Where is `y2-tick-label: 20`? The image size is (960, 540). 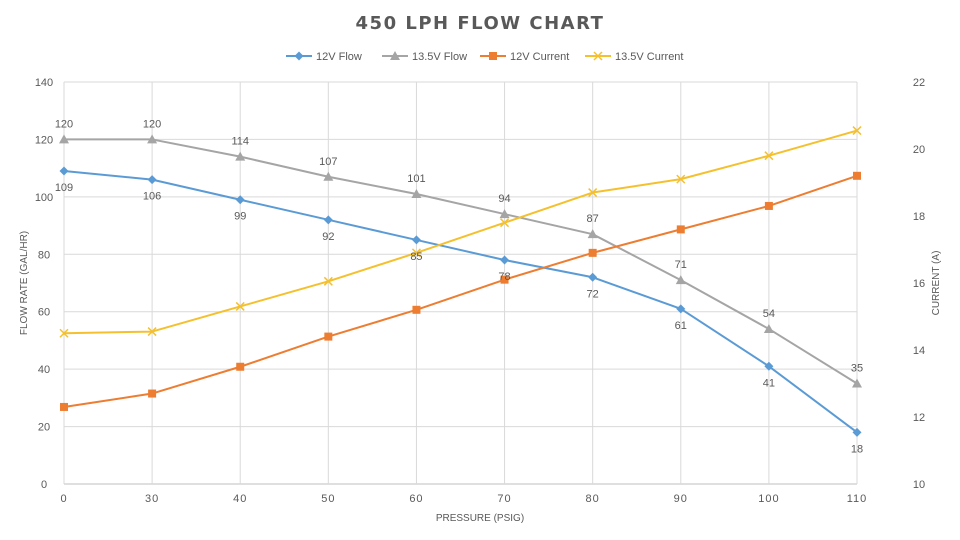
y2-tick-label: 20 is located at coordinates (919, 150).